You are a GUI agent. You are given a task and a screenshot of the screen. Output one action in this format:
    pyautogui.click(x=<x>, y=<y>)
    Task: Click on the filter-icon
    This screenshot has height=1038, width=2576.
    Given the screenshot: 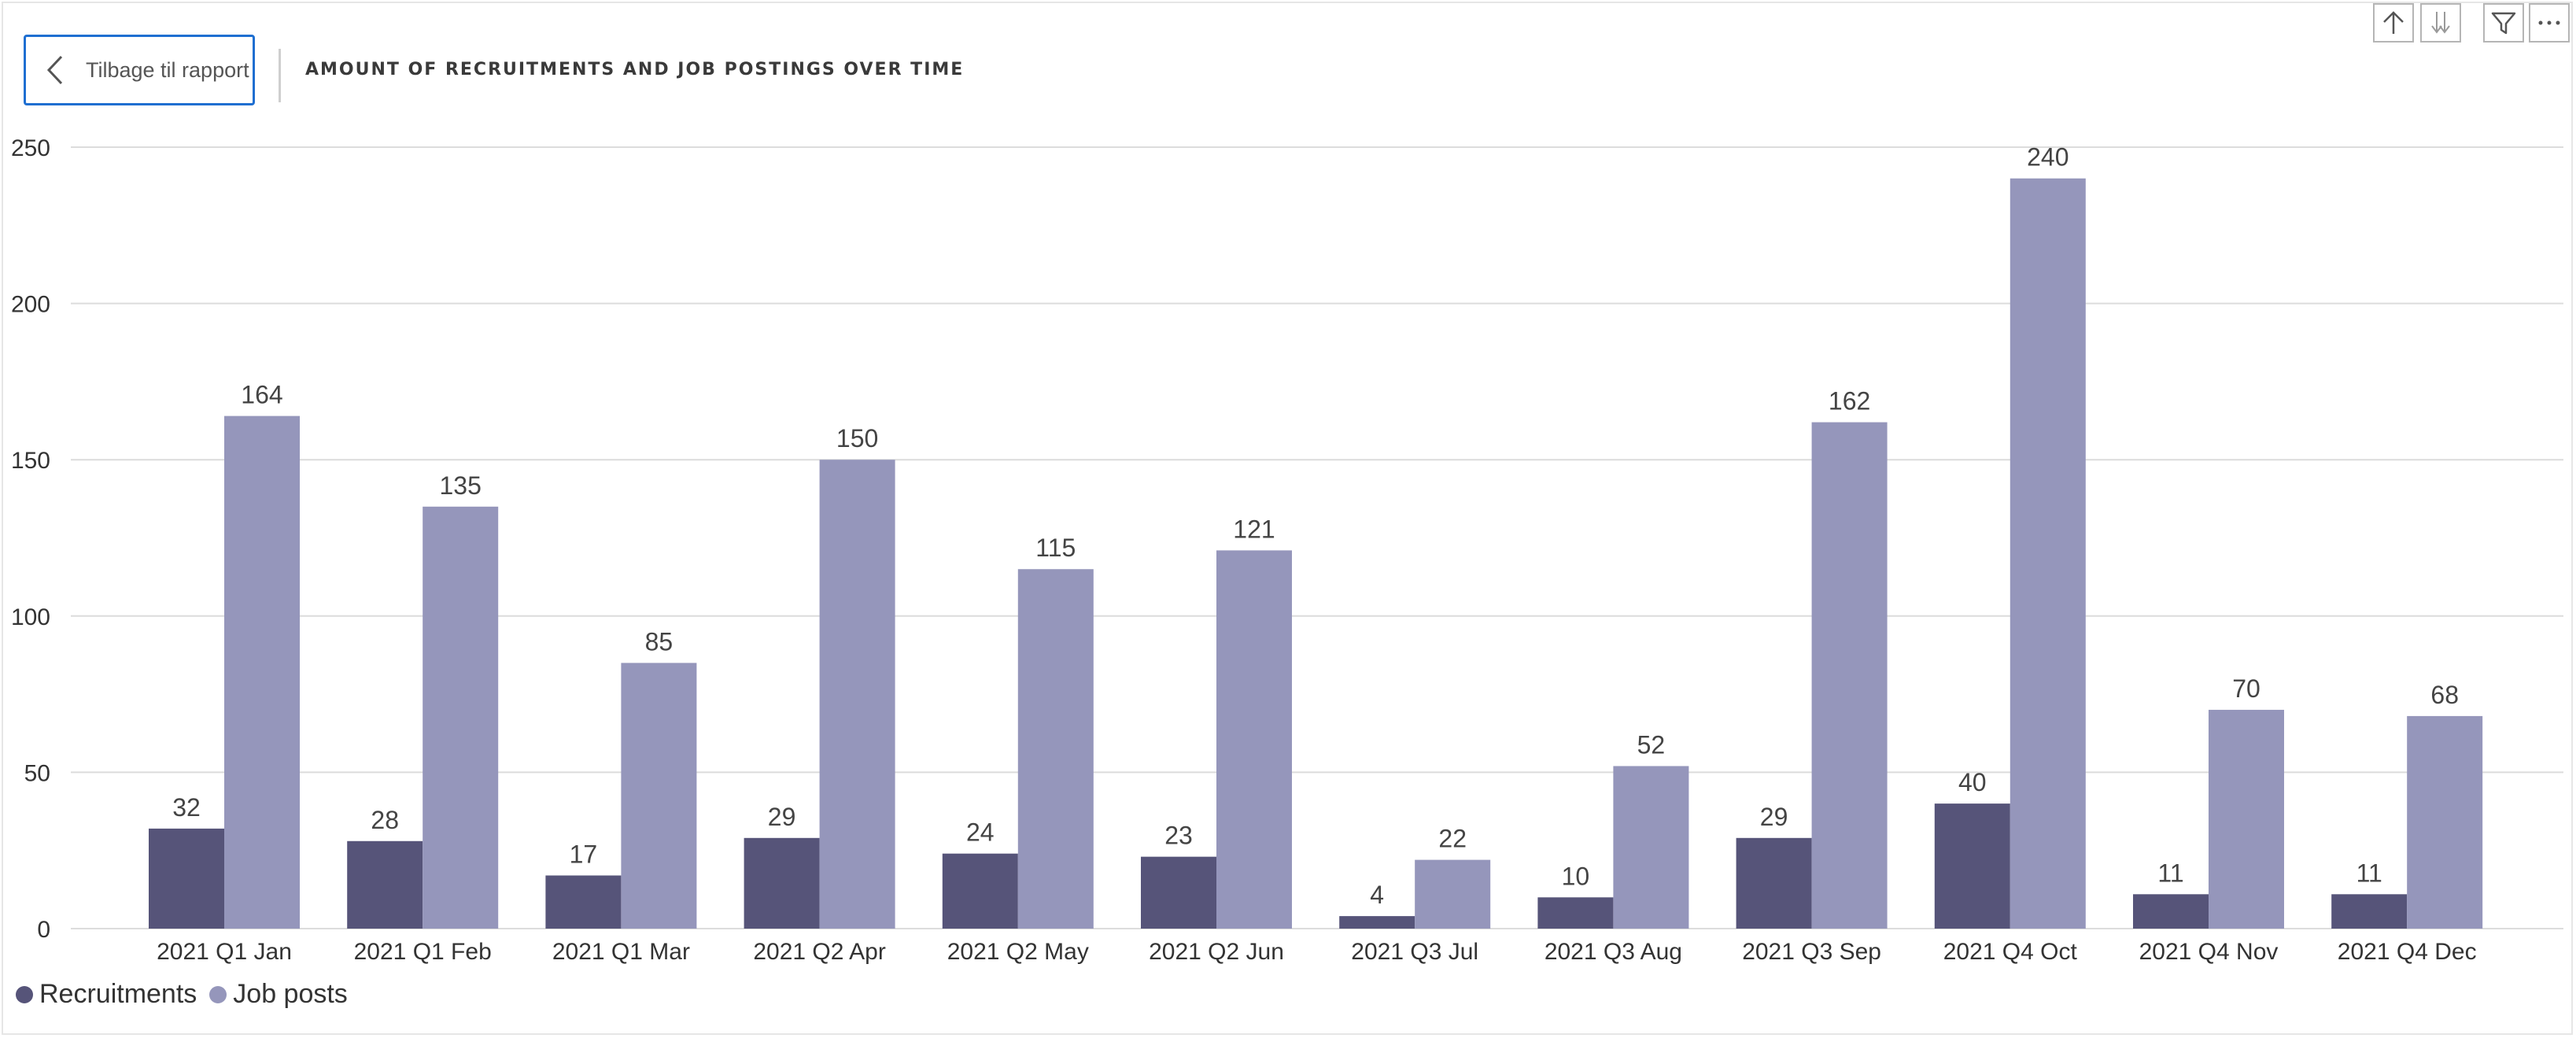 What is the action you would take?
    pyautogui.click(x=2504, y=23)
    